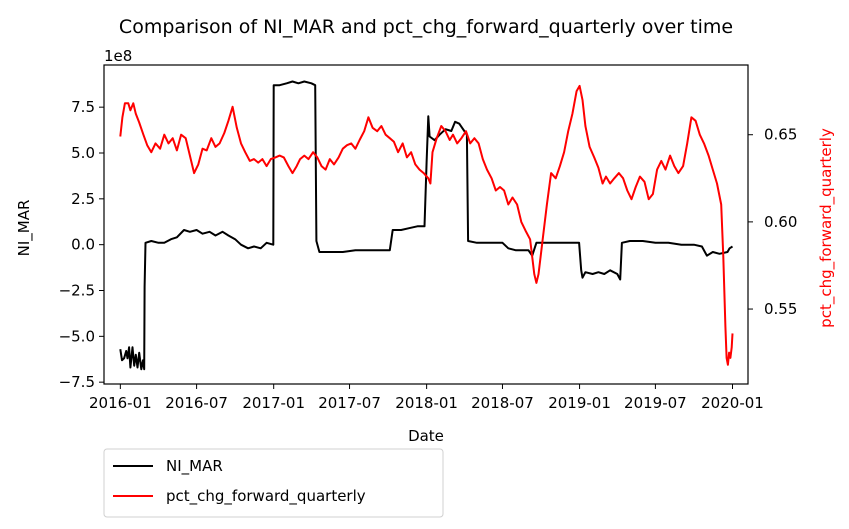  What do you see at coordinates (273, 403) in the screenshot?
I see `x-tick-label: 2017-01` at bounding box center [273, 403].